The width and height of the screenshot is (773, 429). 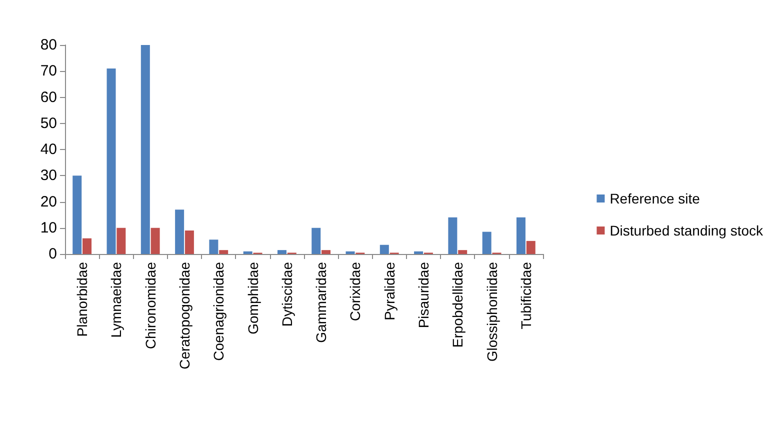 What do you see at coordinates (687, 230) in the screenshot?
I see `legend-label: Disturbed standing stock` at bounding box center [687, 230].